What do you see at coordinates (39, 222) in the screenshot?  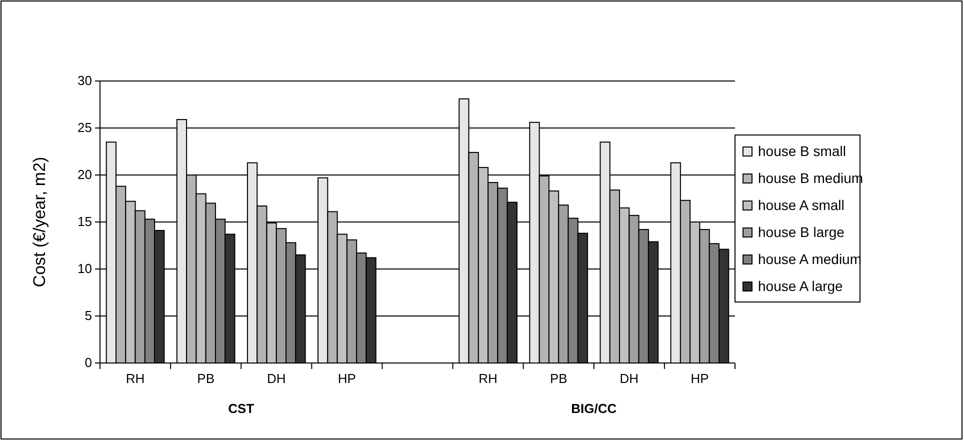 I see `y-axis-title: Cost (€/year, m2)` at bounding box center [39, 222].